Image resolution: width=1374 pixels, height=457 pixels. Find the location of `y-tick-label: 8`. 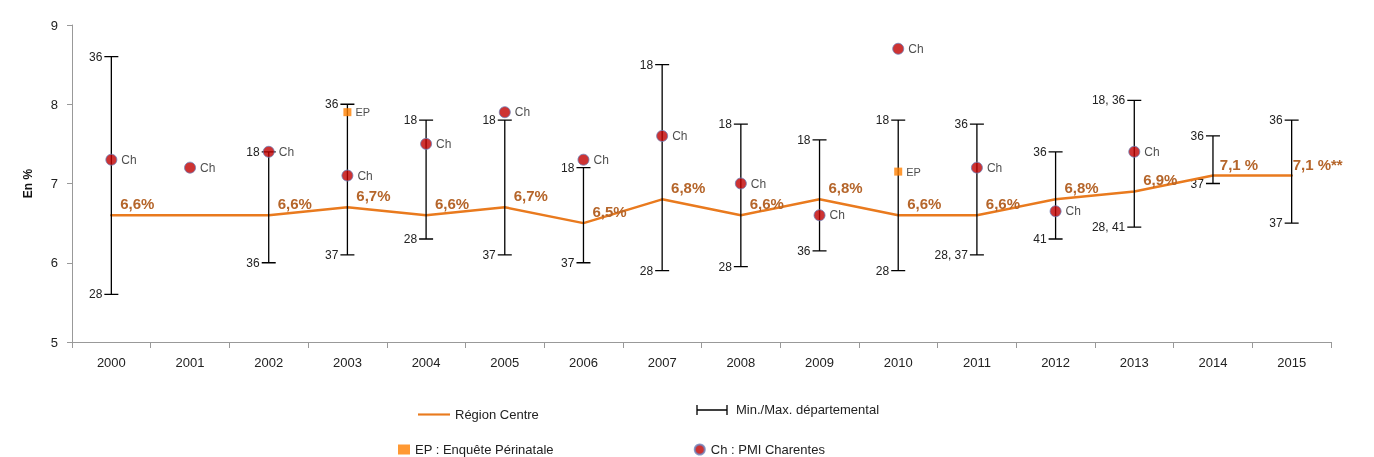

y-tick-label: 8 is located at coordinates (54, 104).